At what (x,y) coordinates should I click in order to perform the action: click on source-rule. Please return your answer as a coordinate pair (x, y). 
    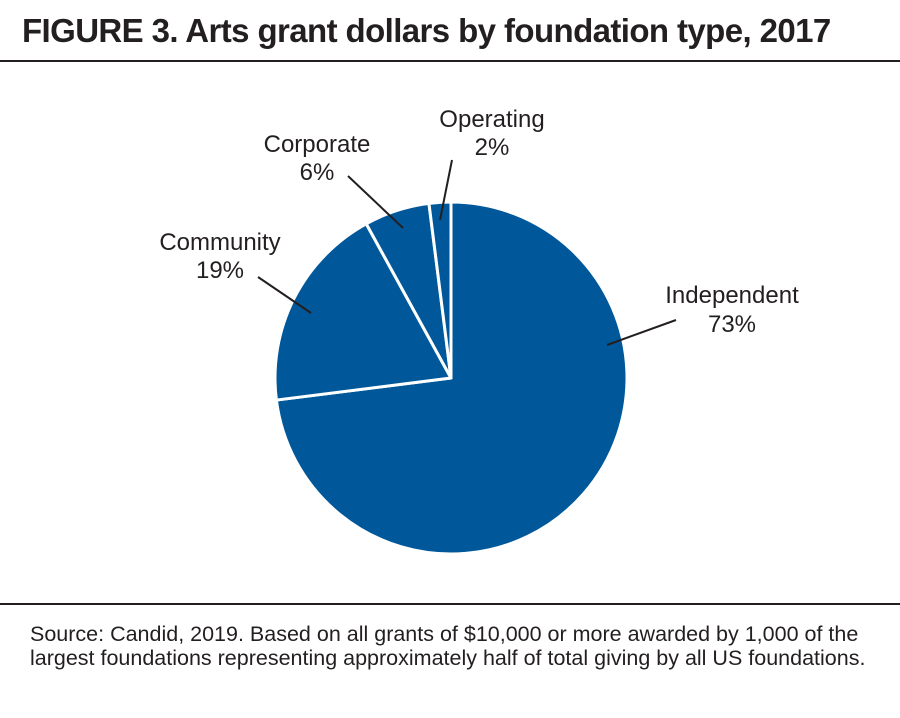
    Looking at the image, I should click on (450, 604).